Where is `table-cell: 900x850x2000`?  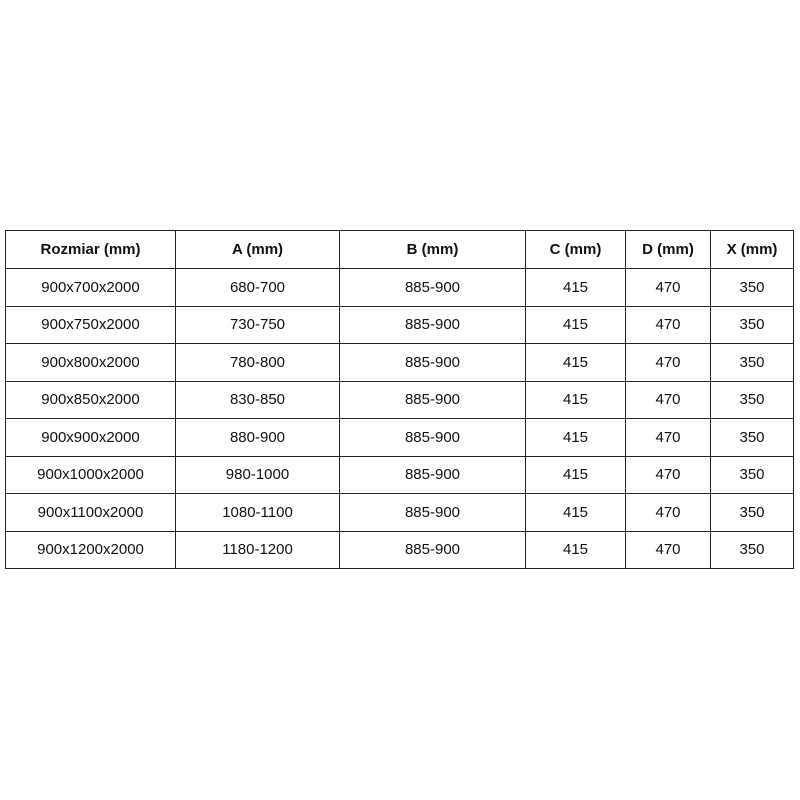
table-cell: 900x850x2000 is located at coordinates (90, 399).